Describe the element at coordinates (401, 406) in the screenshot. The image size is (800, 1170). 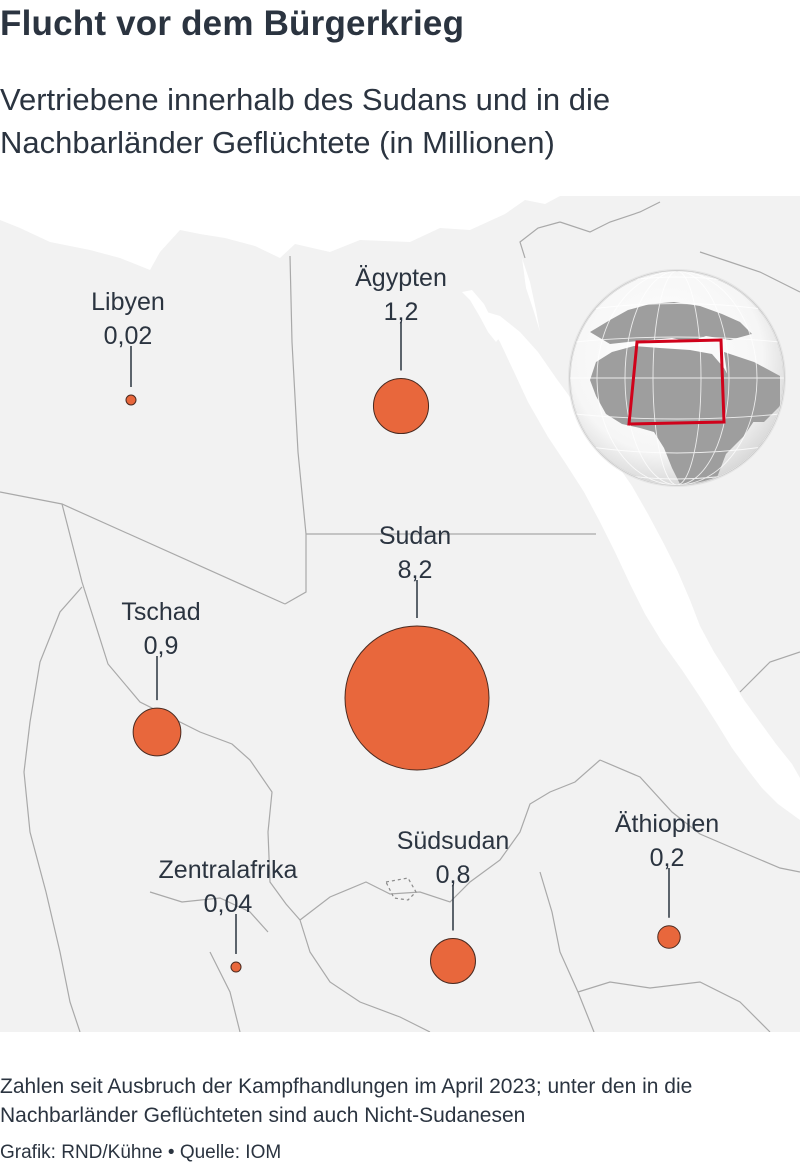
I see `bubble-aegypten` at that location.